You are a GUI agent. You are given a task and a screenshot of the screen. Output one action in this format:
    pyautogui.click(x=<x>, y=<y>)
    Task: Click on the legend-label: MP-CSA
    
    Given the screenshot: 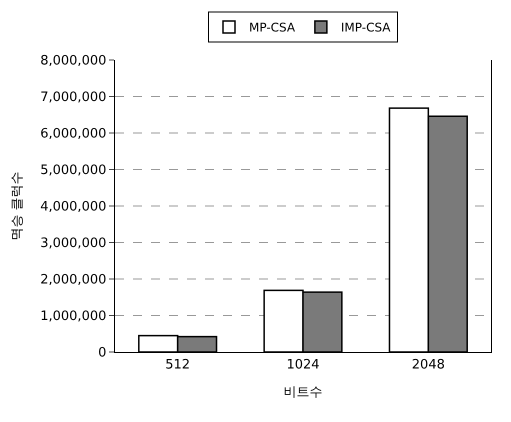 What is the action you would take?
    pyautogui.click(x=272, y=27)
    